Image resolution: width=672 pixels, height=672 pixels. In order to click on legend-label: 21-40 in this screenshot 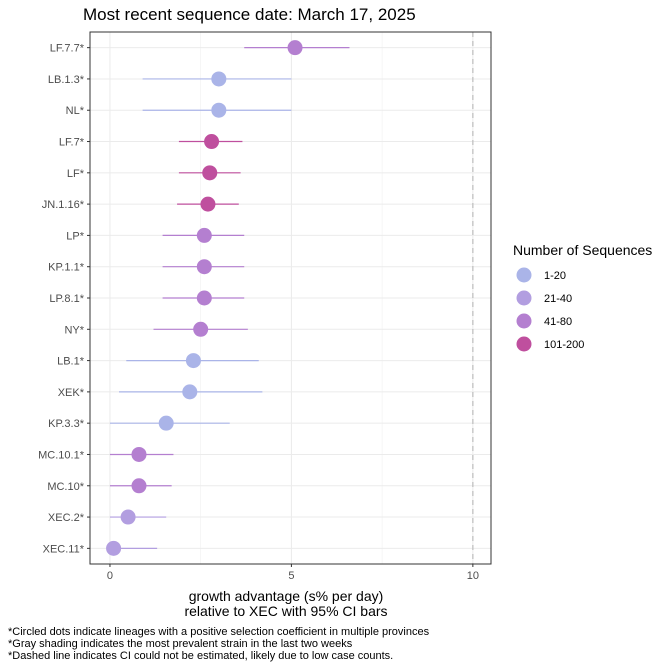, I will do `click(558, 299)`.